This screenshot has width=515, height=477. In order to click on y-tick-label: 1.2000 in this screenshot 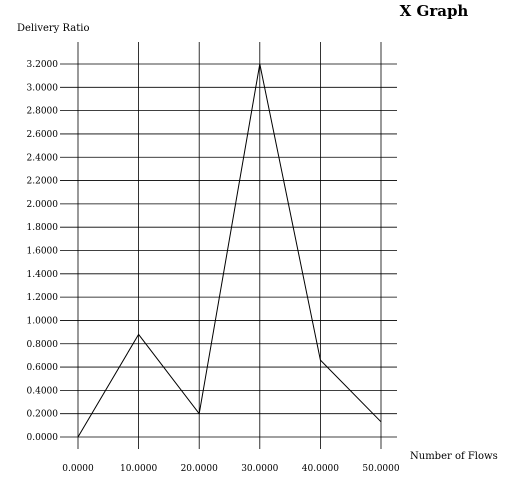, I will do `click(43, 298)`.